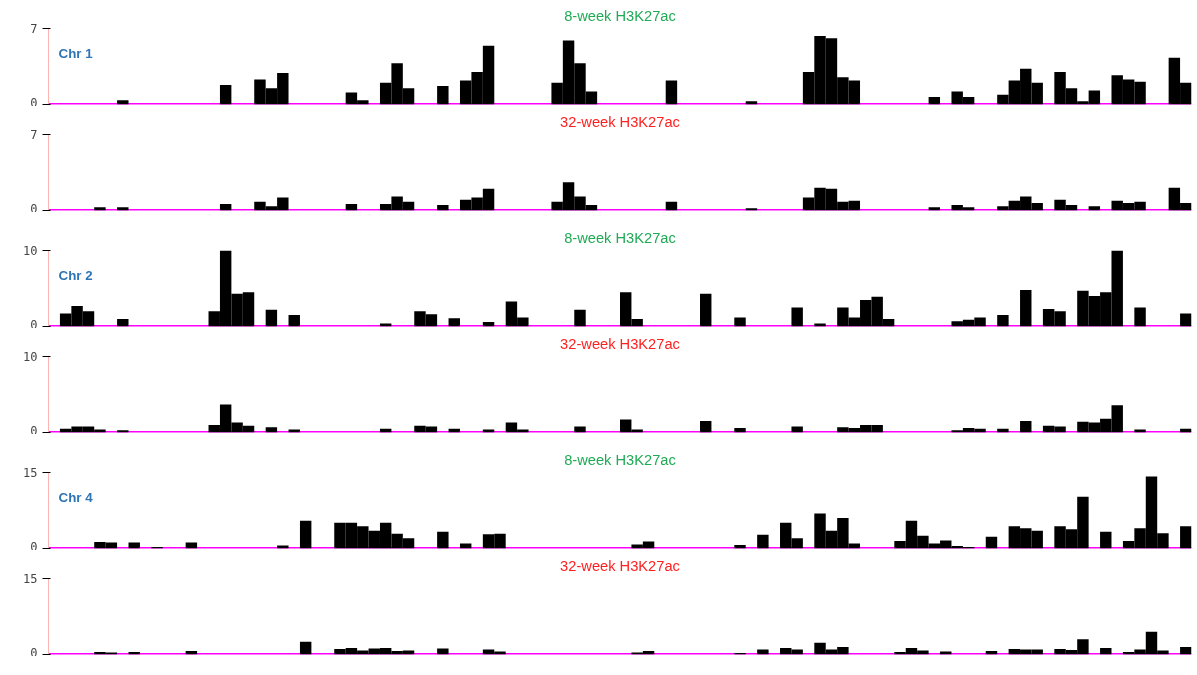 Image resolution: width=1197 pixels, height=675 pixels. Describe the element at coordinates (75, 275) in the screenshot. I see `annotation: Chr 2` at that location.